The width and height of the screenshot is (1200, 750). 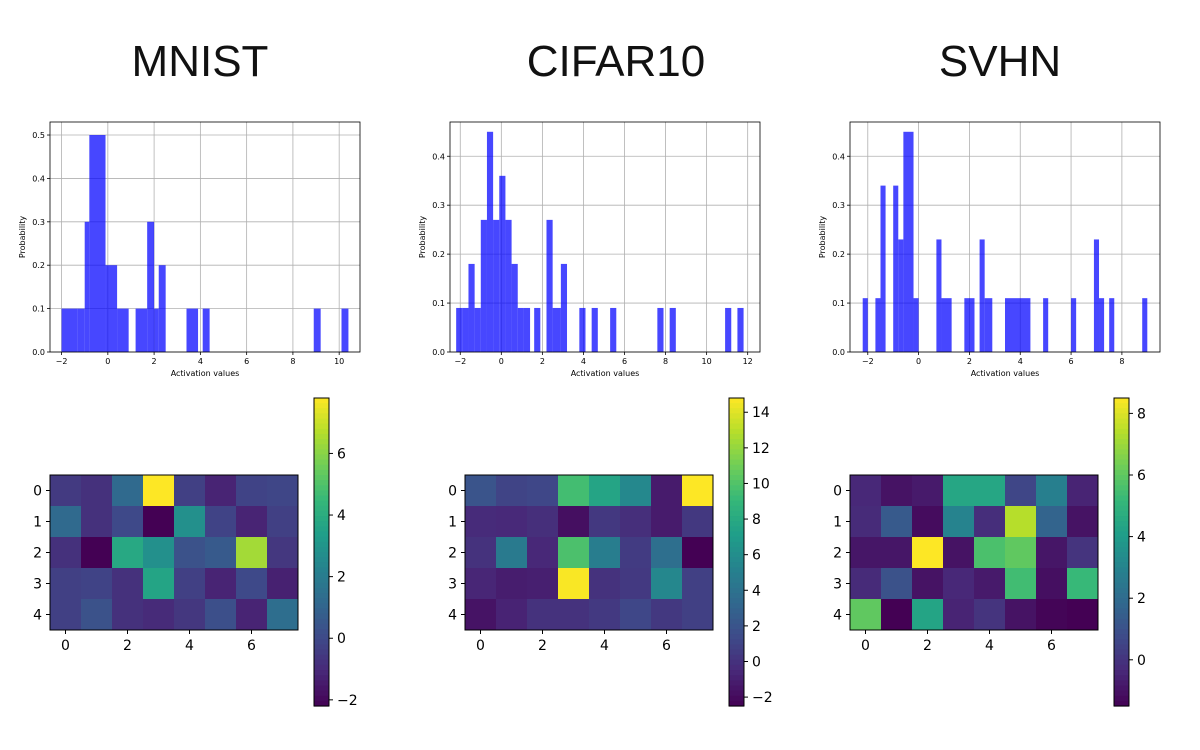 I want to click on colorbar-tick-label: 8, so click(x=1141, y=414).